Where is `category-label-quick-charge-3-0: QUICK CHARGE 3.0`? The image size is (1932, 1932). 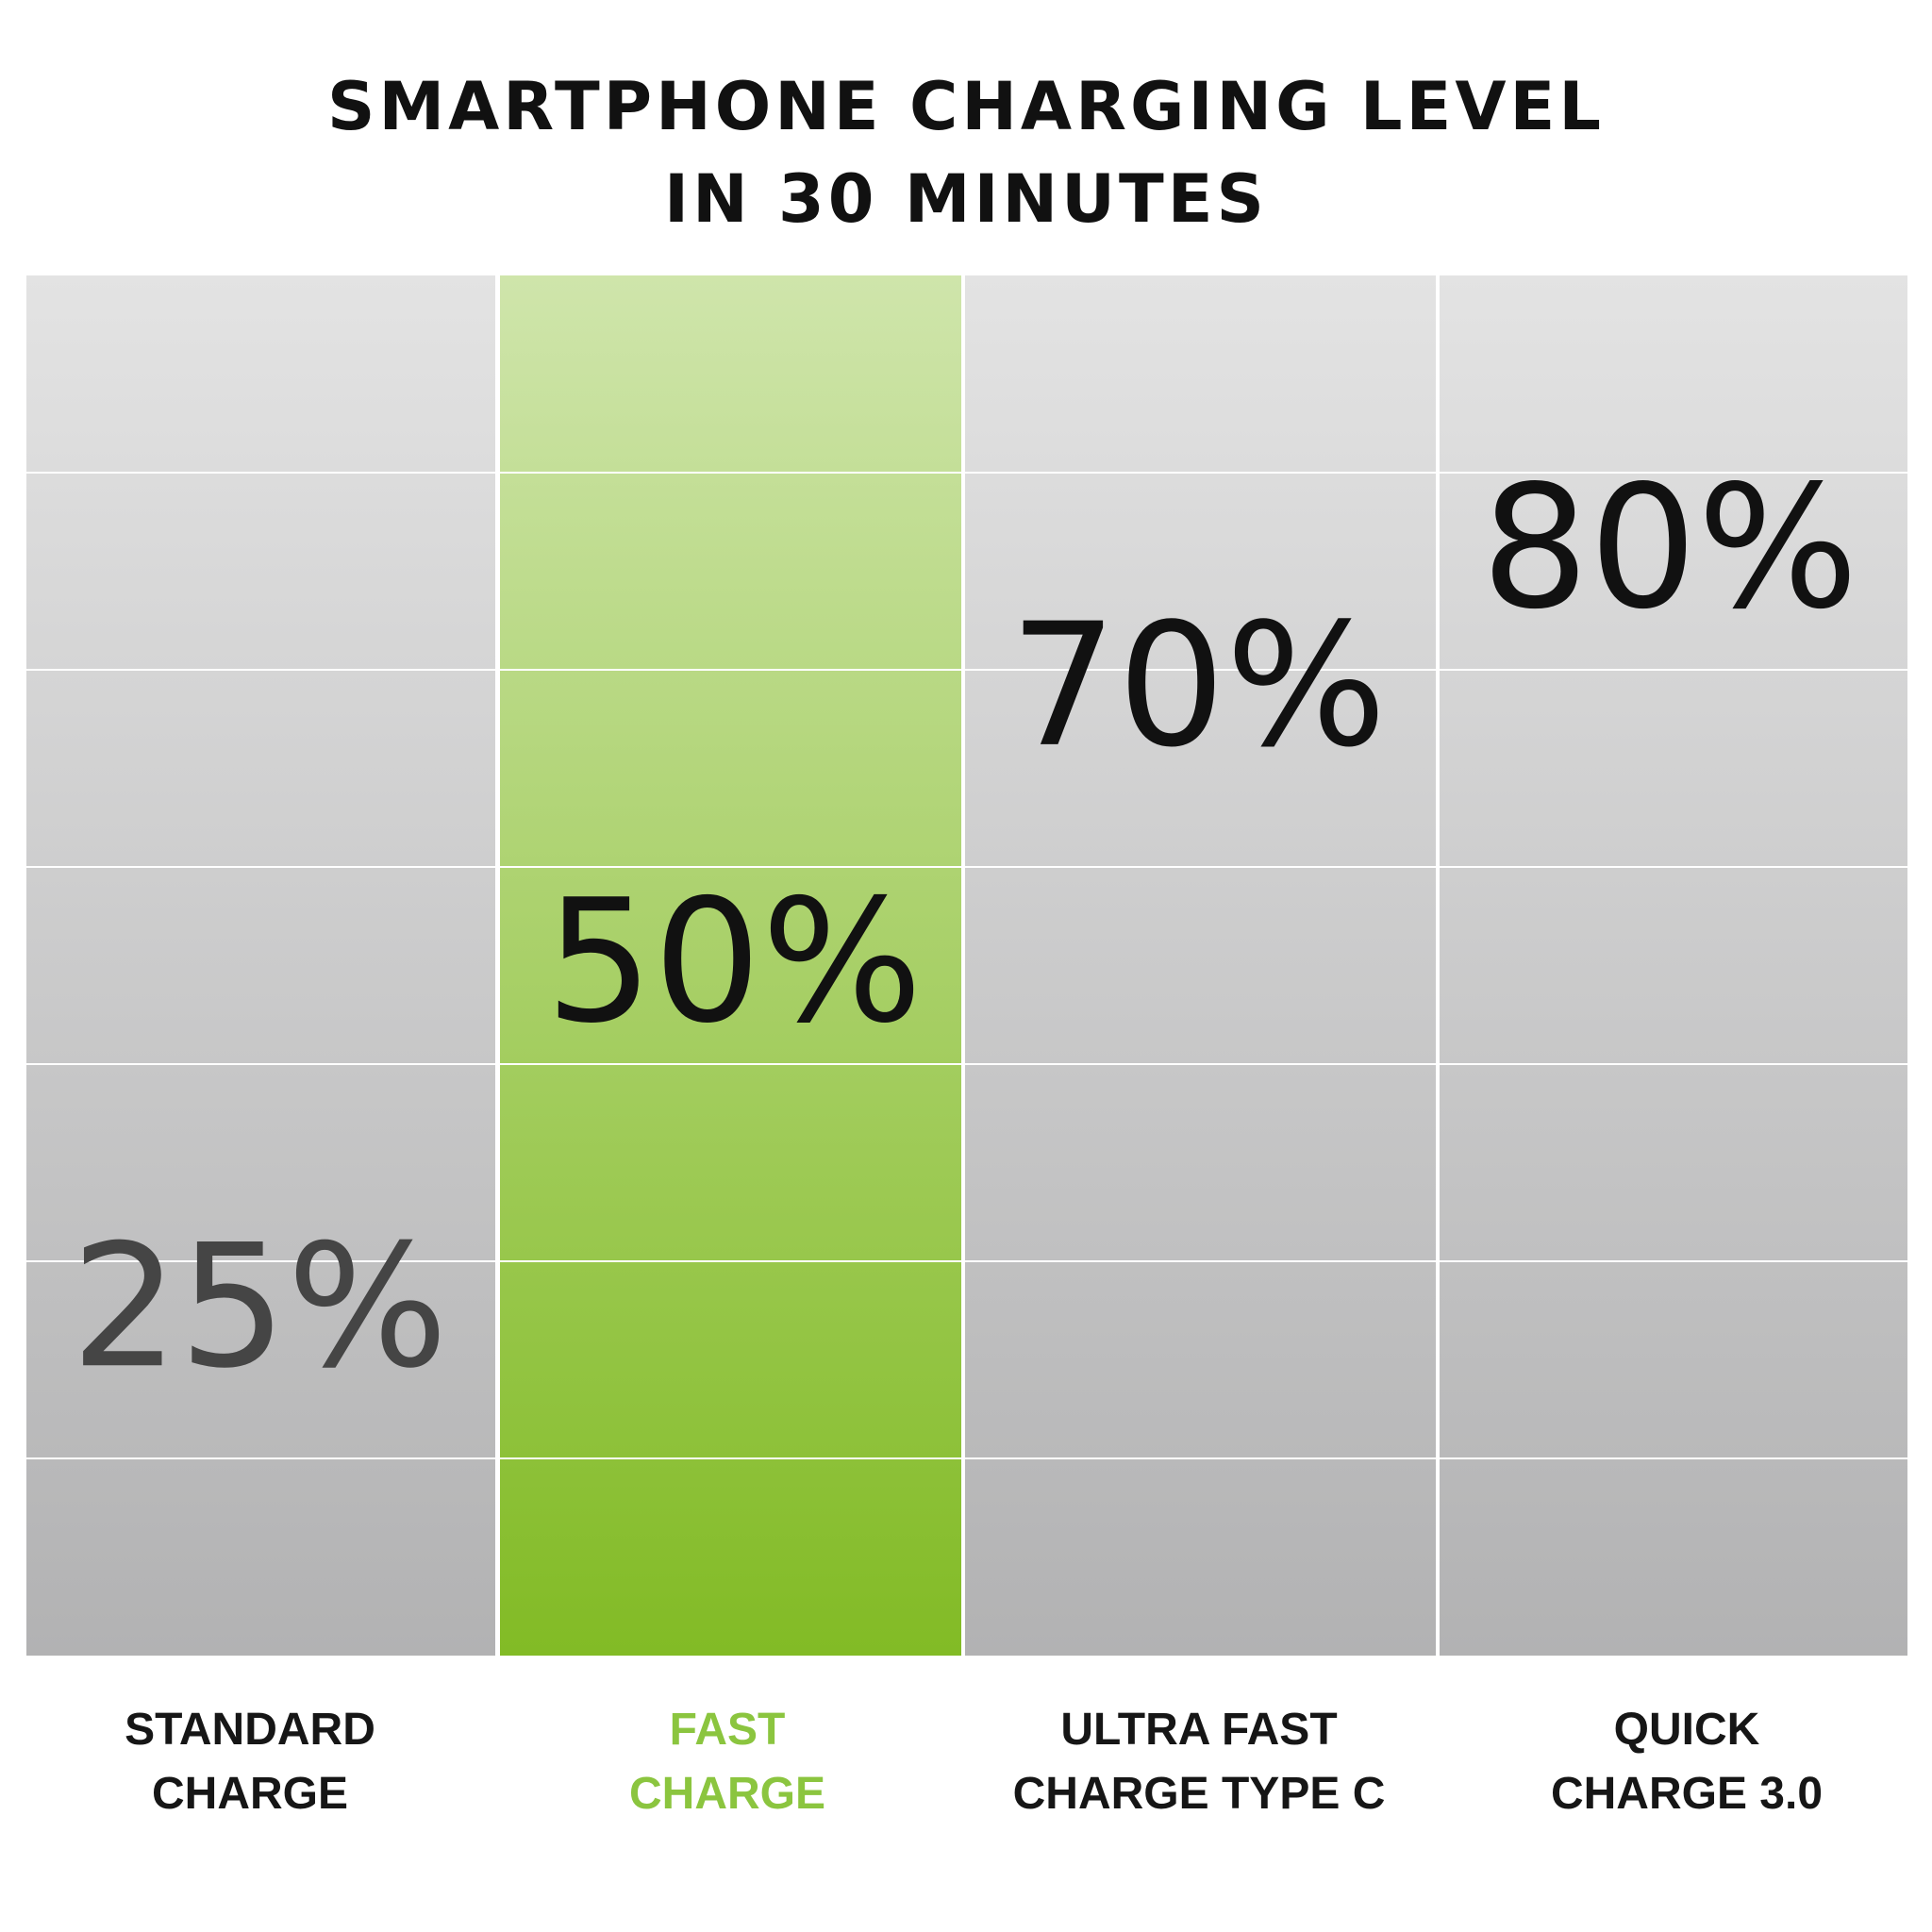
category-label-quick-charge-3-0: QUICK CHARGE 3.0 is located at coordinates (1687, 1762).